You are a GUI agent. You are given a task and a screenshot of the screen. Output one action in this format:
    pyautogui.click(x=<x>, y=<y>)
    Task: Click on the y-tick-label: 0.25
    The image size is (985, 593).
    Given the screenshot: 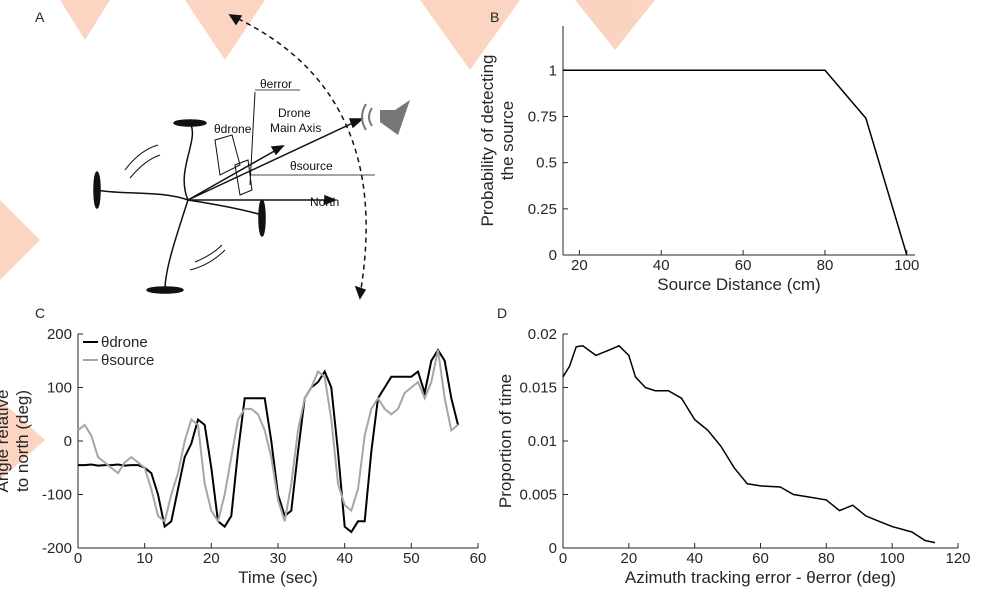 What is the action you would take?
    pyautogui.click(x=542, y=209)
    